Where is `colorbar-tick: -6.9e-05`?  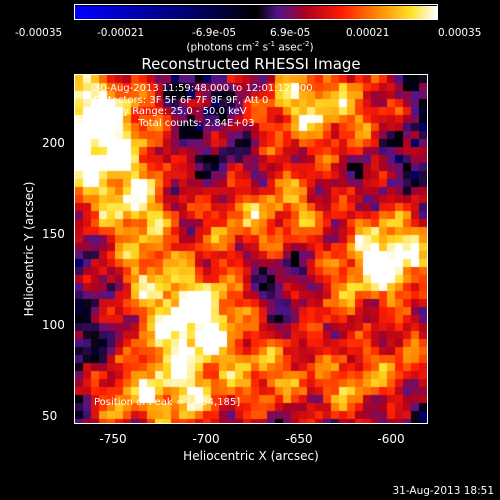 colorbar-tick: -6.9e-05 is located at coordinates (214, 33).